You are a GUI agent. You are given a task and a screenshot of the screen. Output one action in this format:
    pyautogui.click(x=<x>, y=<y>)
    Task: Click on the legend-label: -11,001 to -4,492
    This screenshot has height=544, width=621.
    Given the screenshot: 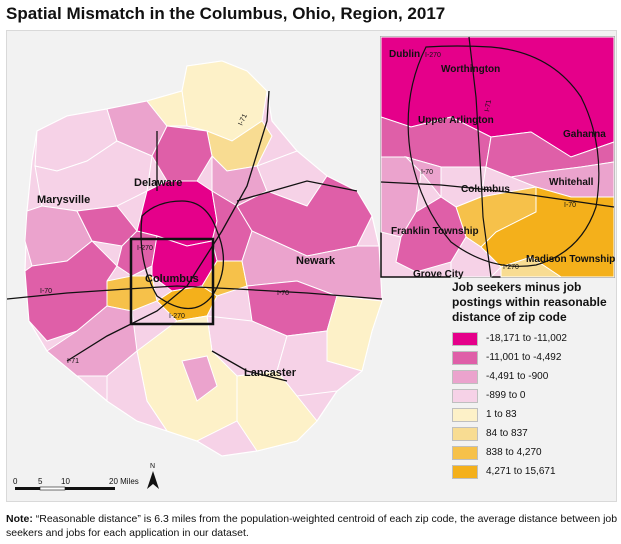 What is the action you would take?
    pyautogui.click(x=524, y=357)
    